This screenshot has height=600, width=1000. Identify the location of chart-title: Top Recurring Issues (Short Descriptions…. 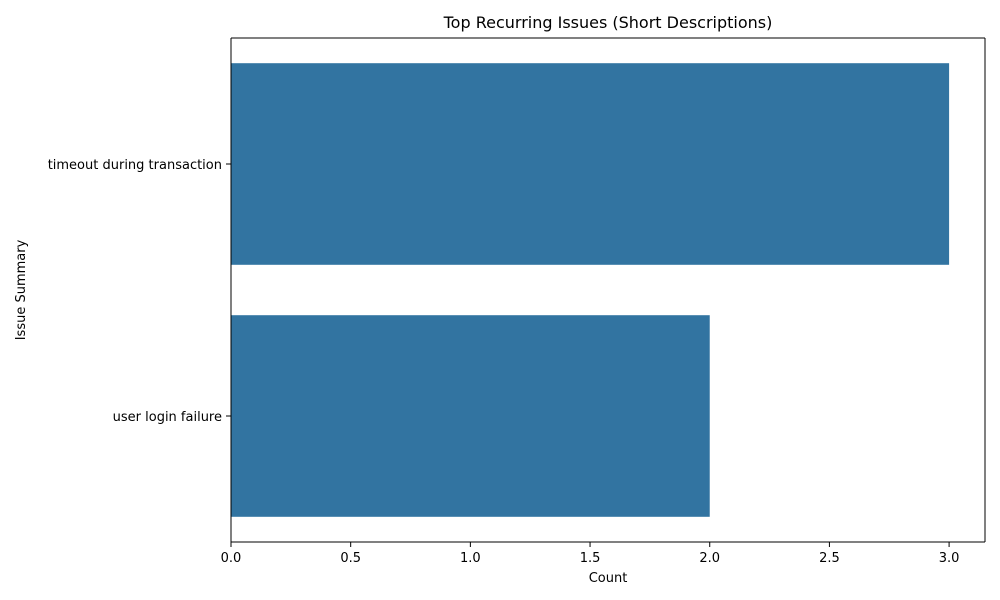
(608, 22).